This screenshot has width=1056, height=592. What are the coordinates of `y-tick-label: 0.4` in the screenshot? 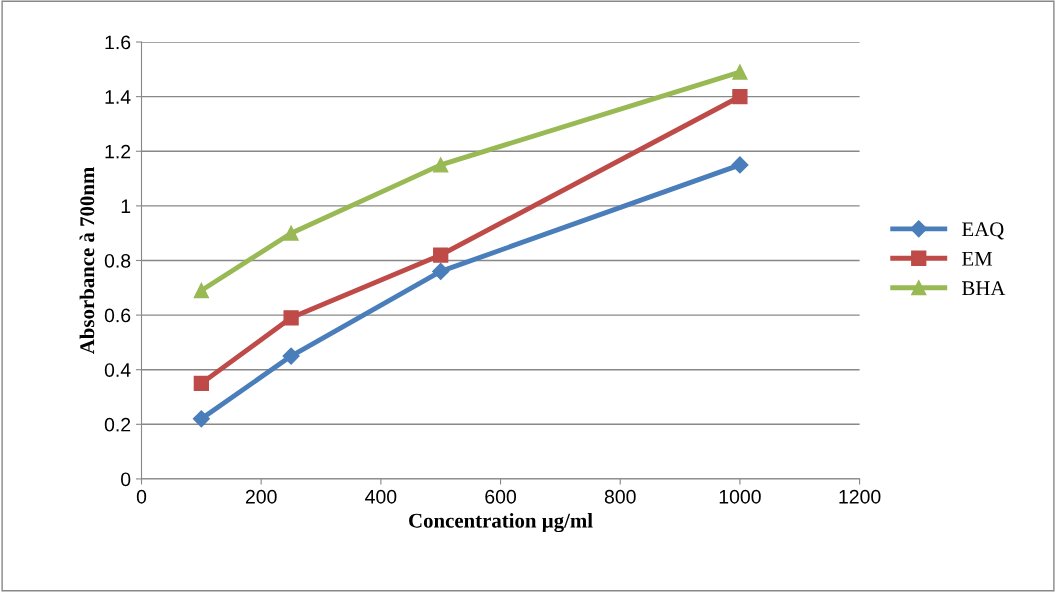 It's located at (117, 370).